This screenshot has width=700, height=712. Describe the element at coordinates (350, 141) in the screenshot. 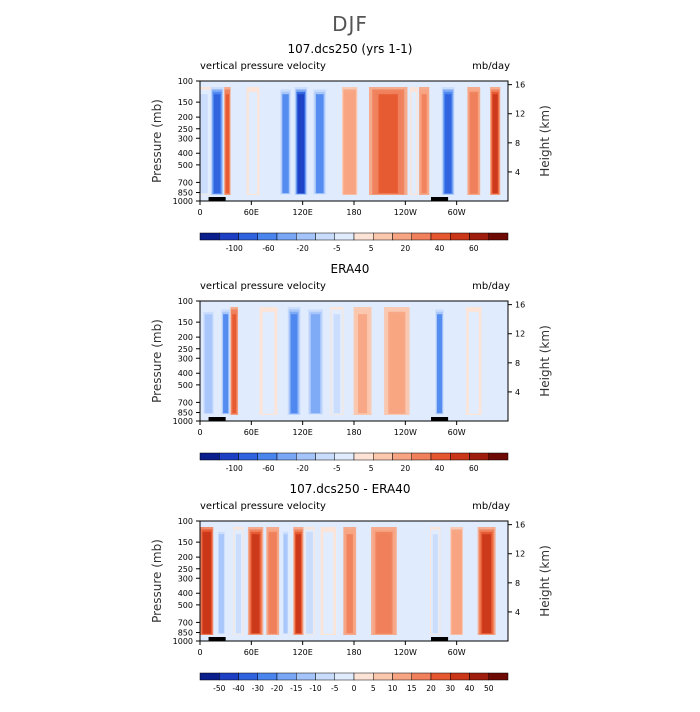

I see `heatmap-field` at that location.